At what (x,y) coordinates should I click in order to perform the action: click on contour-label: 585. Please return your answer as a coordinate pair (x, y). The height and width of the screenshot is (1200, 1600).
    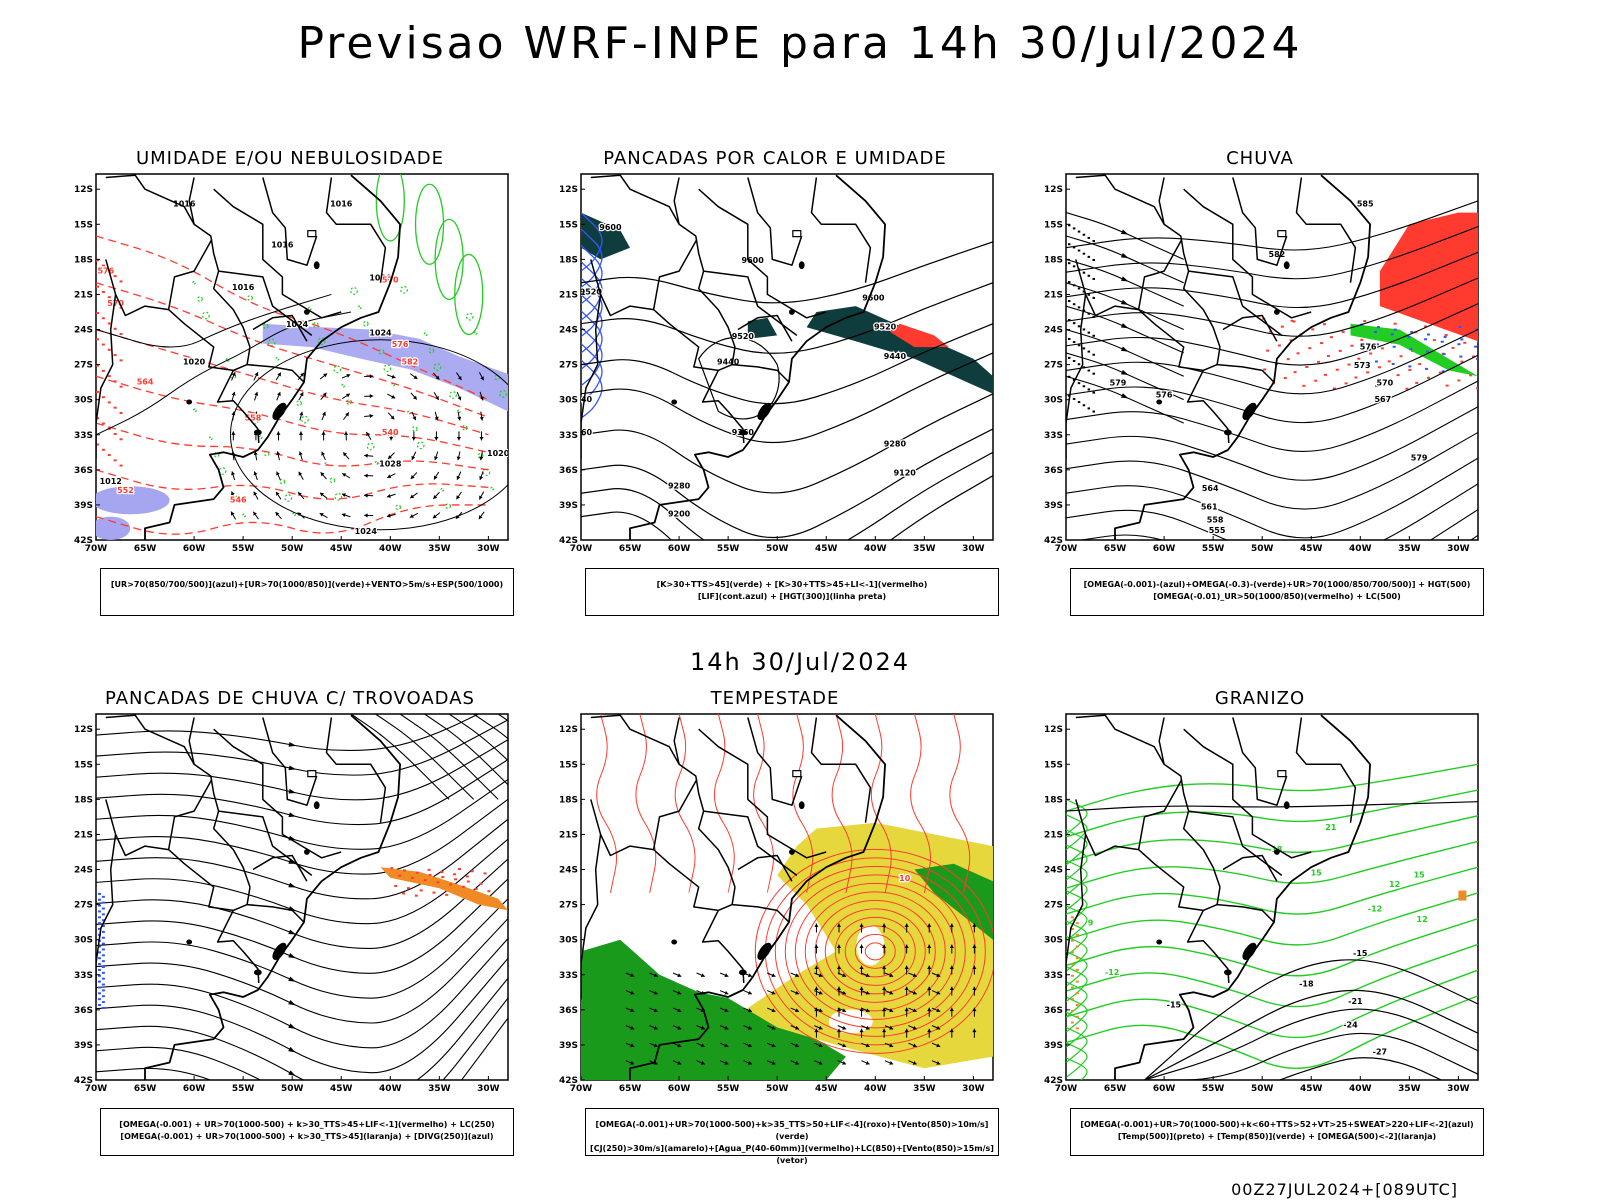
    Looking at the image, I should click on (1365, 204).